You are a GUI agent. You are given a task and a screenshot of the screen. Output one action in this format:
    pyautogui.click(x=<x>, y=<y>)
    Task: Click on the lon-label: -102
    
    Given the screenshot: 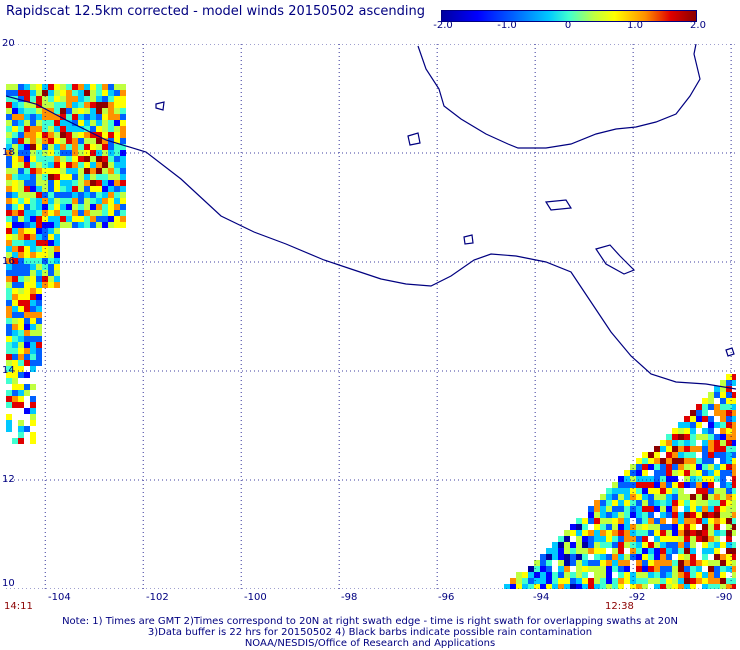 What is the action you would take?
    pyautogui.click(x=157, y=597)
    